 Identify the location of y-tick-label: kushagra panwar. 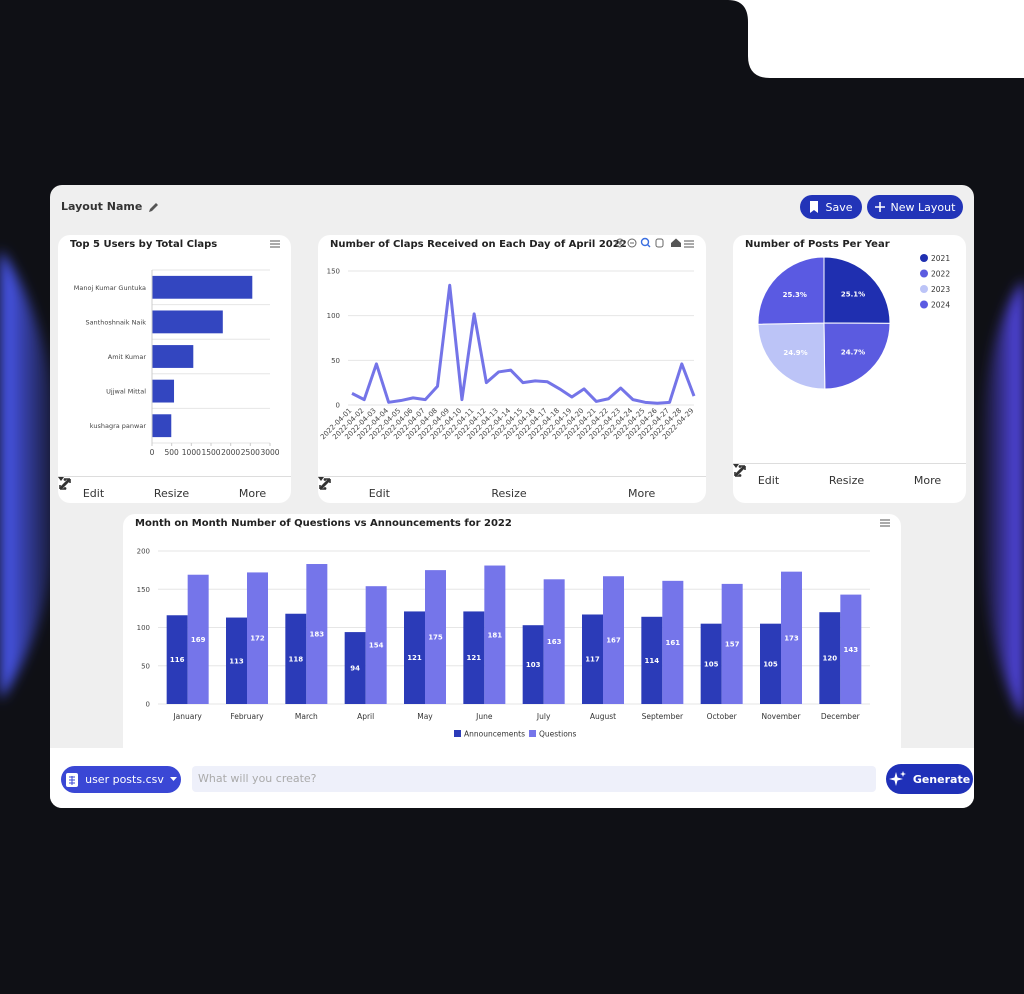
(118, 426).